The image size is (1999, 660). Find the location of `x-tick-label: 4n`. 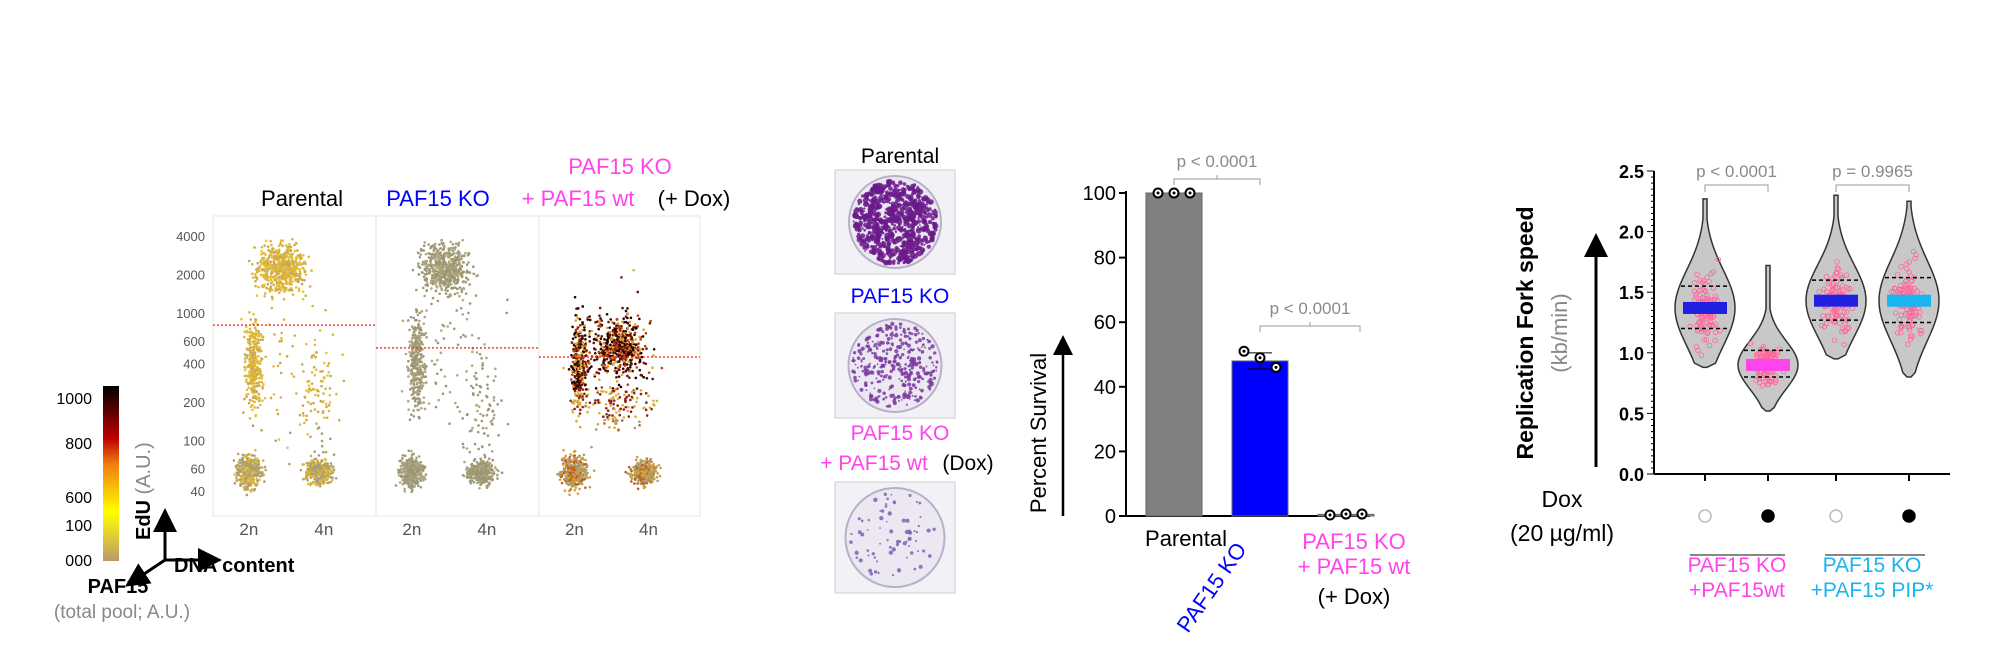

x-tick-label: 4n is located at coordinates (323, 529).